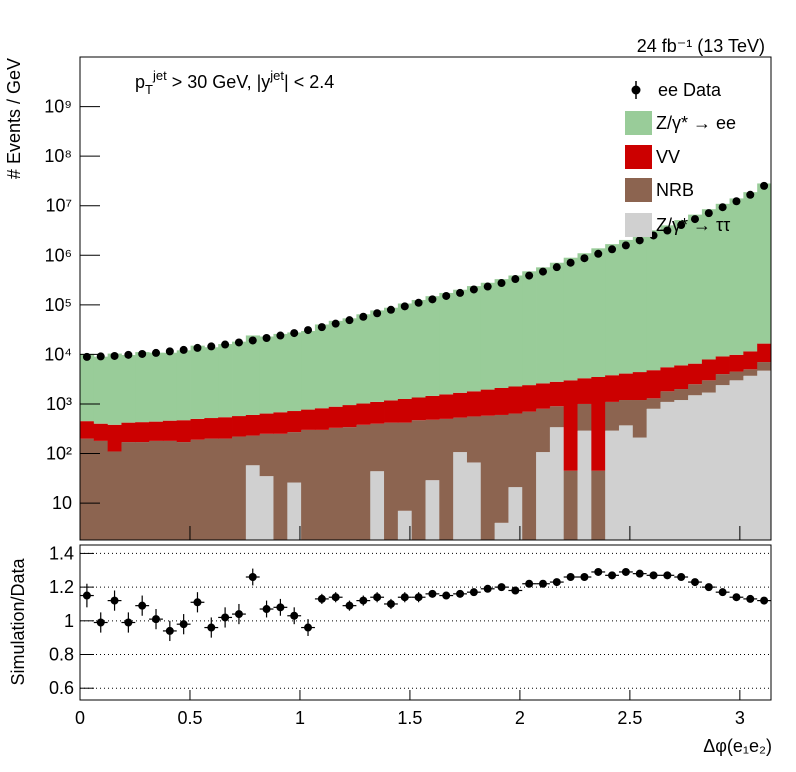 This screenshot has width=796, height=772. Describe the element at coordinates (58, 206) in the screenshot. I see `y-tick-label: 10⁷` at that location.